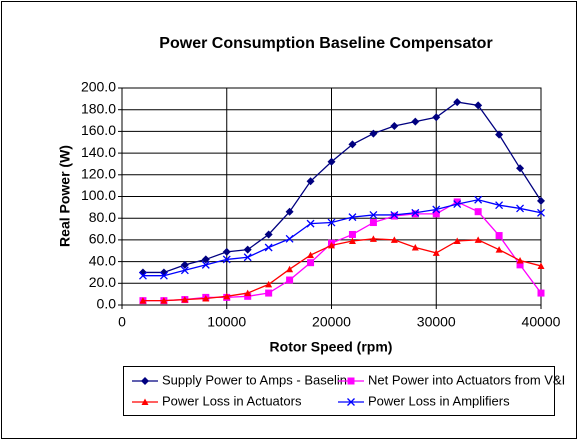 This screenshot has width=580, height=441. Describe the element at coordinates (258, 379) in the screenshot. I see `legend-label: Supply Power to Amps - Baseline` at that location.